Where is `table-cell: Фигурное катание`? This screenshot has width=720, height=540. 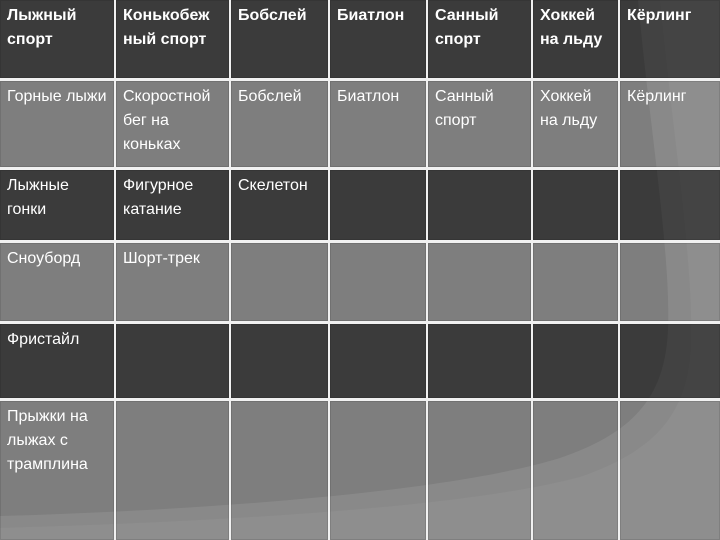
table-cell: Фигурное катание is located at coordinates (173, 206).